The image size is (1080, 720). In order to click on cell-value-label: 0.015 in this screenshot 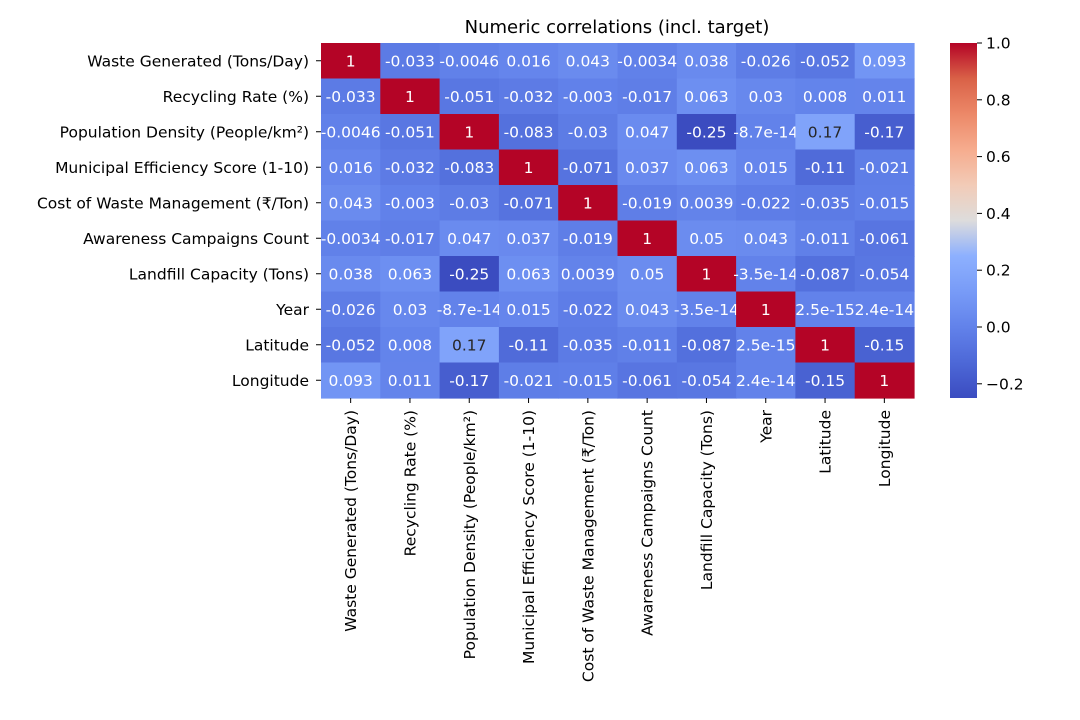, I will do `click(528, 310)`.